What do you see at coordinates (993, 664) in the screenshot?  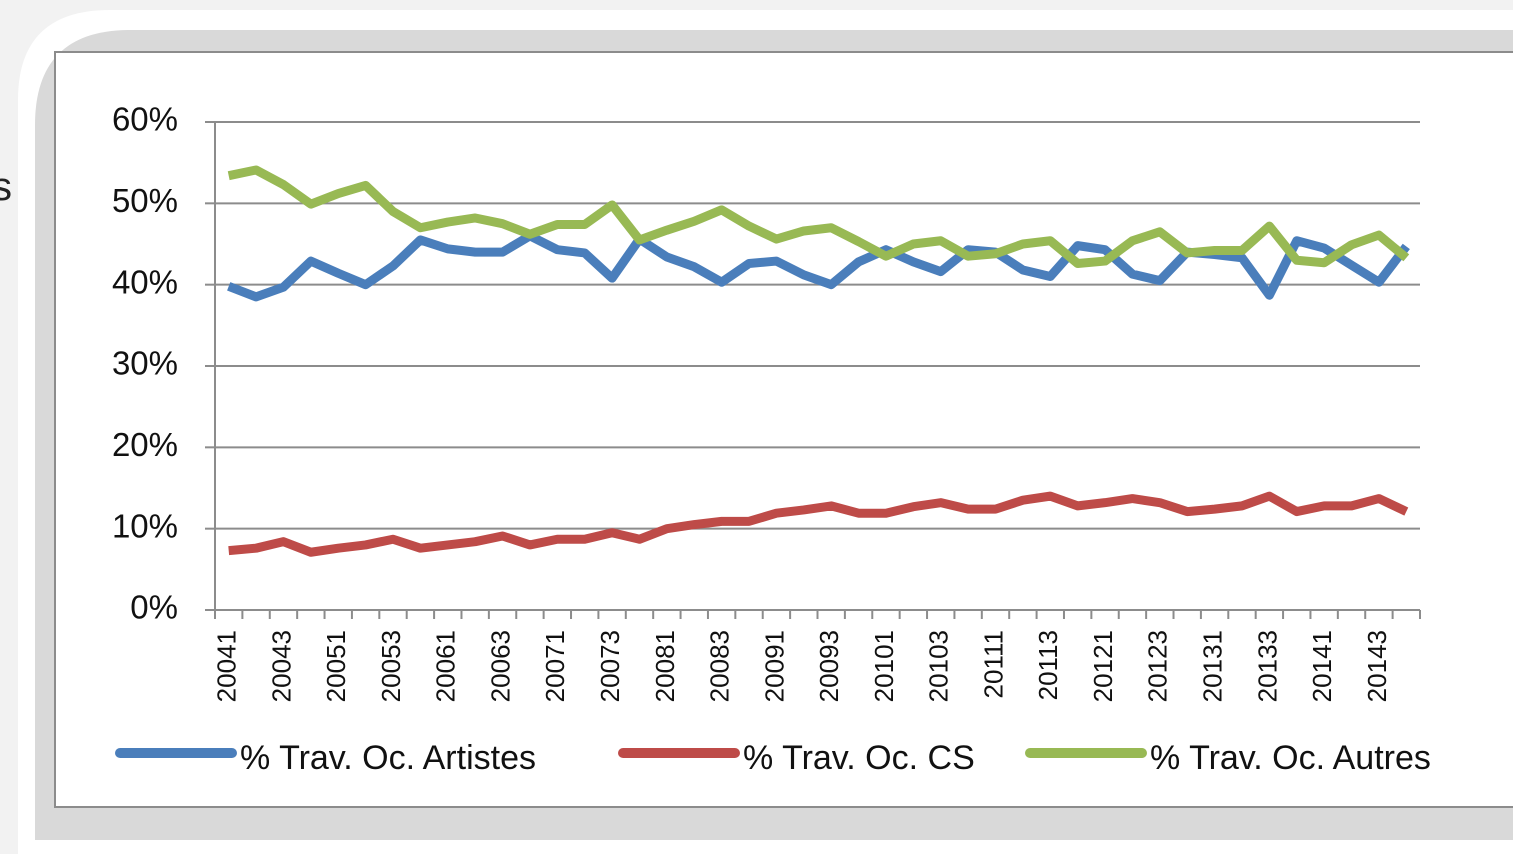 I see `x-tick-label: 20111` at bounding box center [993, 664].